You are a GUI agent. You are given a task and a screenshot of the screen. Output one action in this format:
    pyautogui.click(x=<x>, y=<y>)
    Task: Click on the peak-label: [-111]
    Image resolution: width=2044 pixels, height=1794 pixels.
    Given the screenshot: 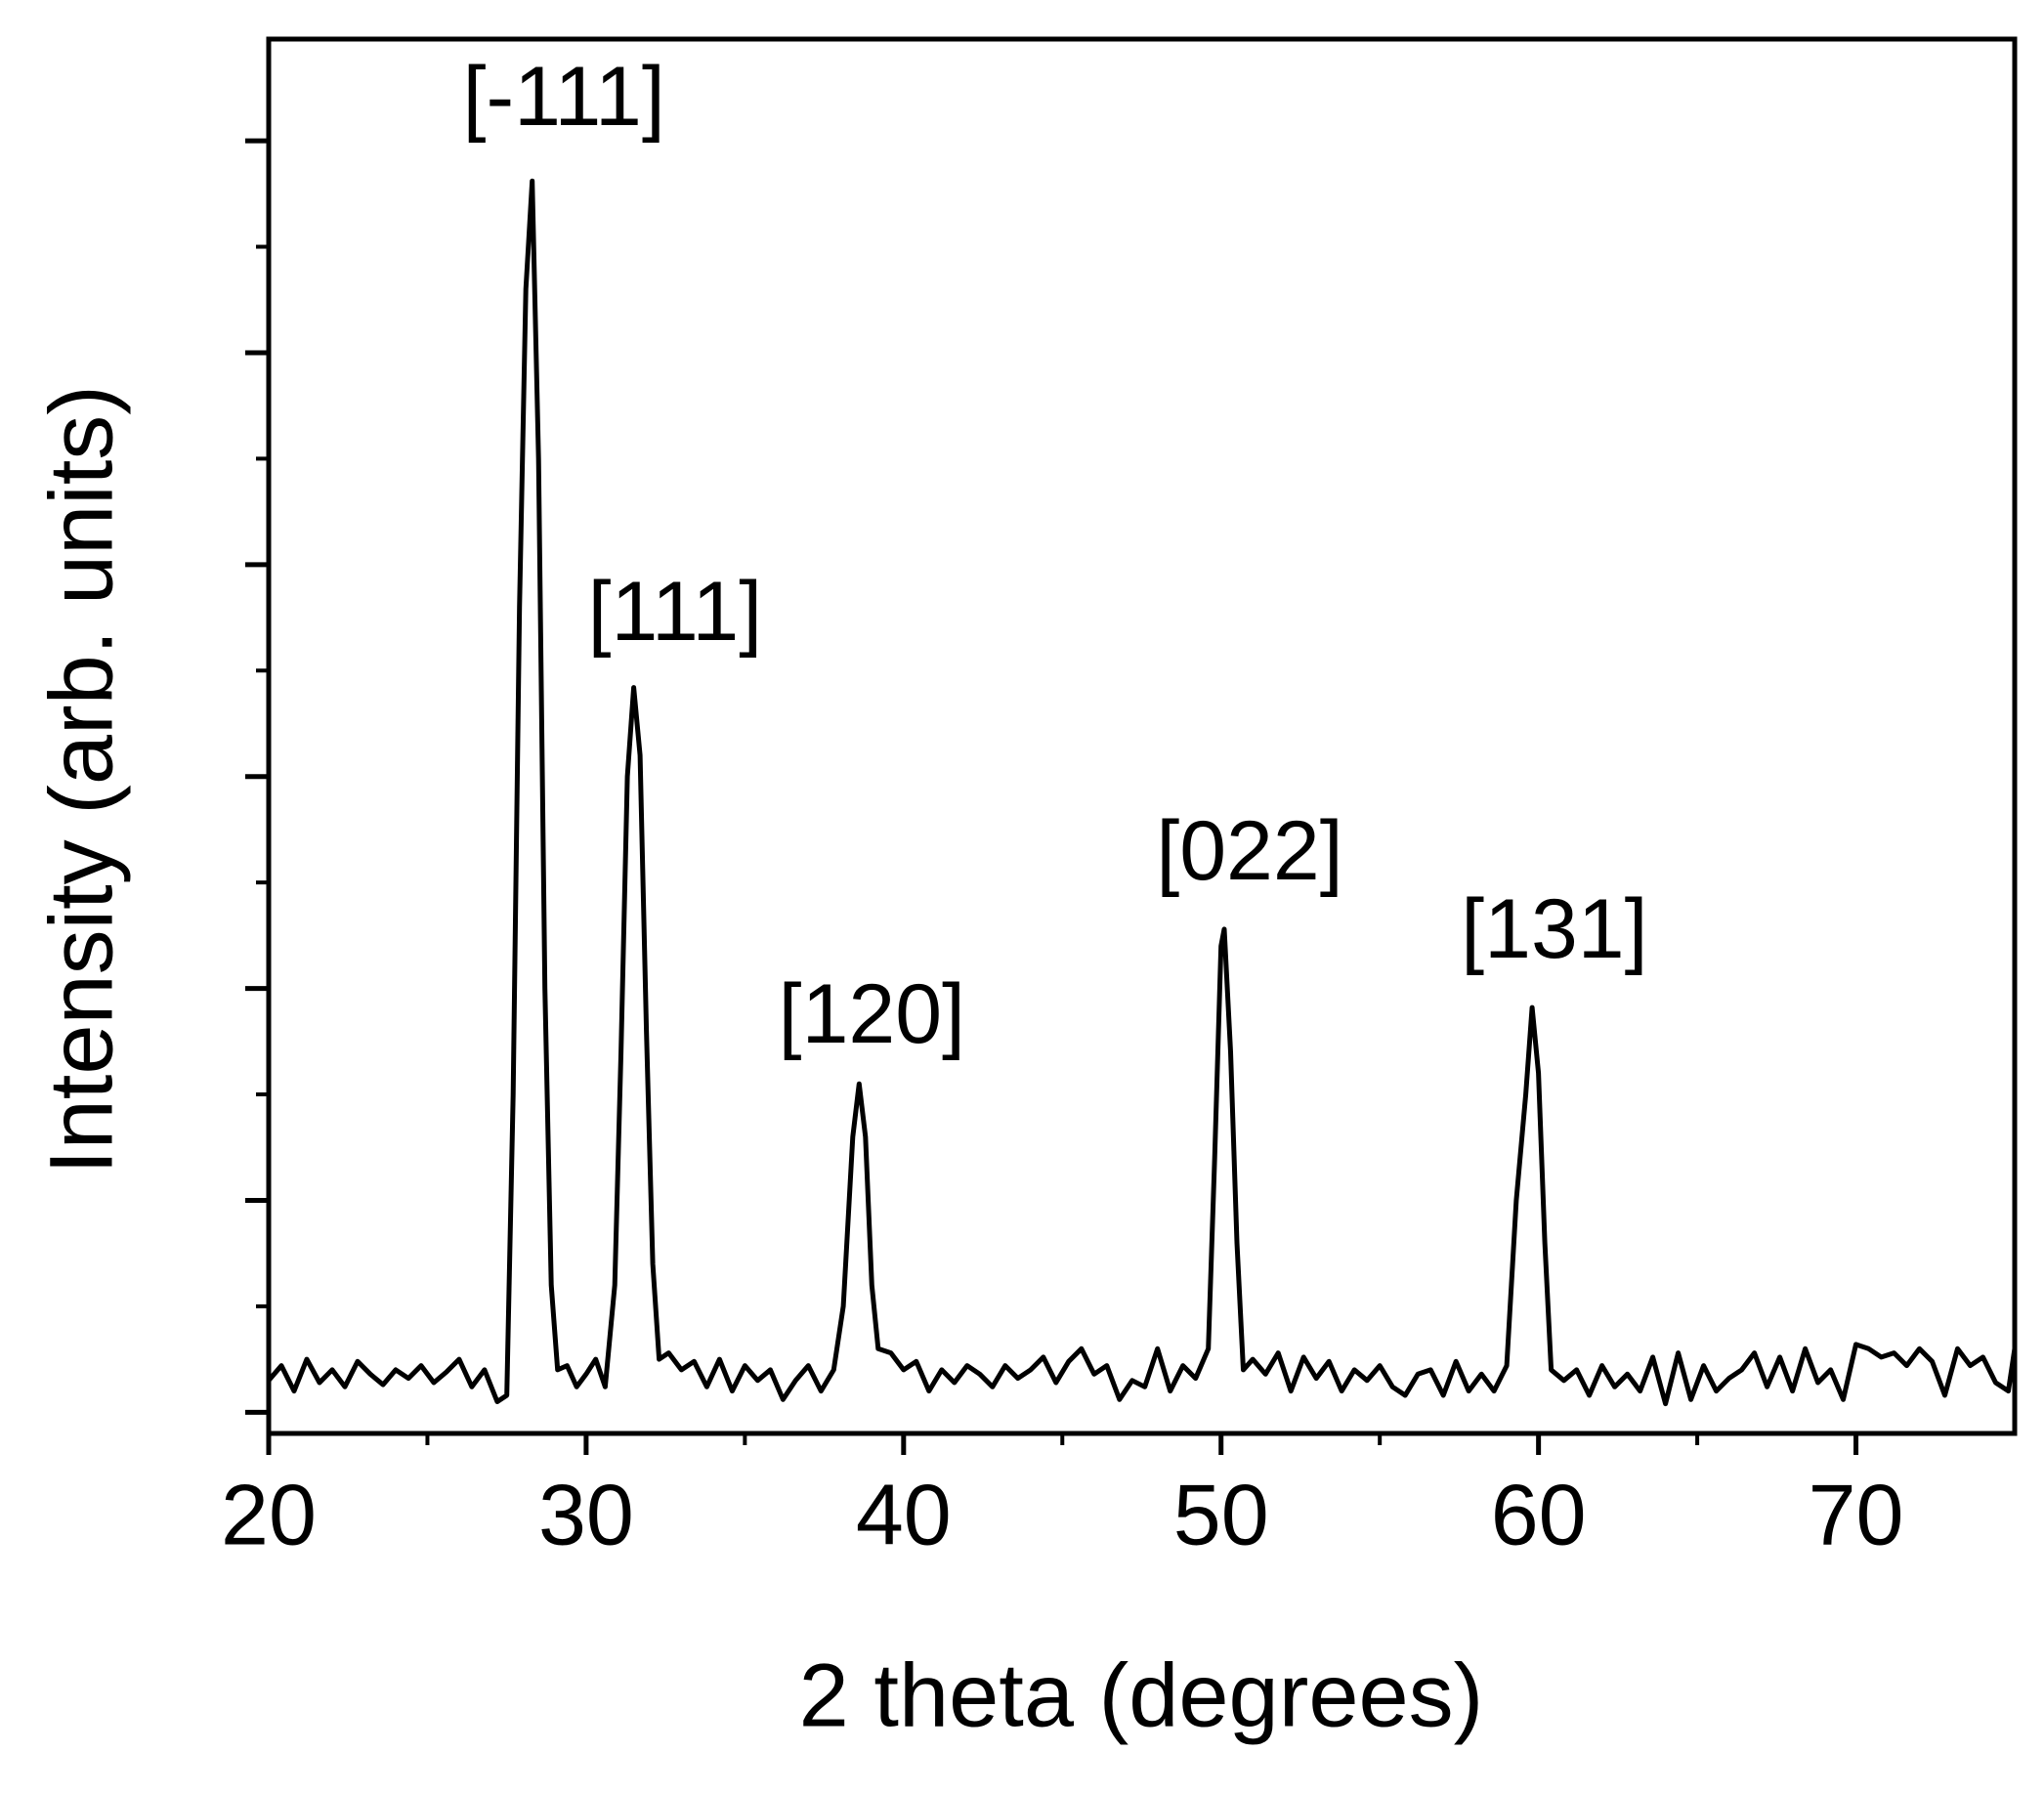 What is the action you would take?
    pyautogui.click(x=564, y=97)
    